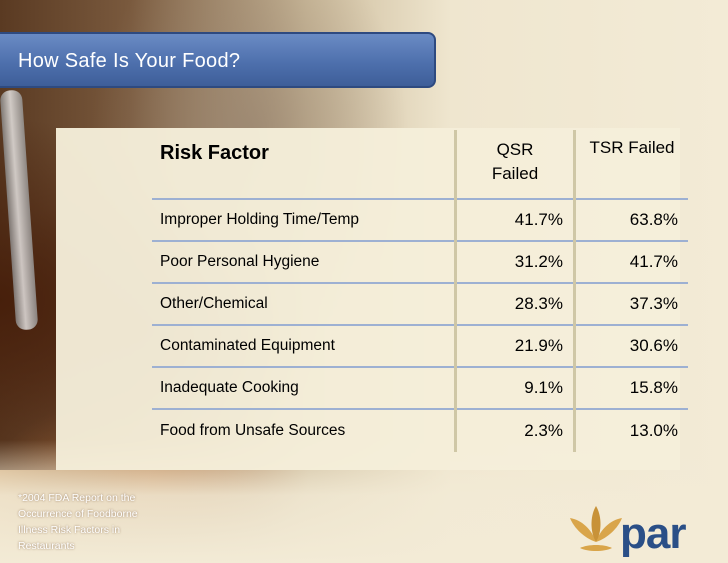 This screenshot has height=563, width=728. What do you see at coordinates (304, 430) in the screenshot?
I see `risk-factor-cell: Food from Unsafe Sources` at bounding box center [304, 430].